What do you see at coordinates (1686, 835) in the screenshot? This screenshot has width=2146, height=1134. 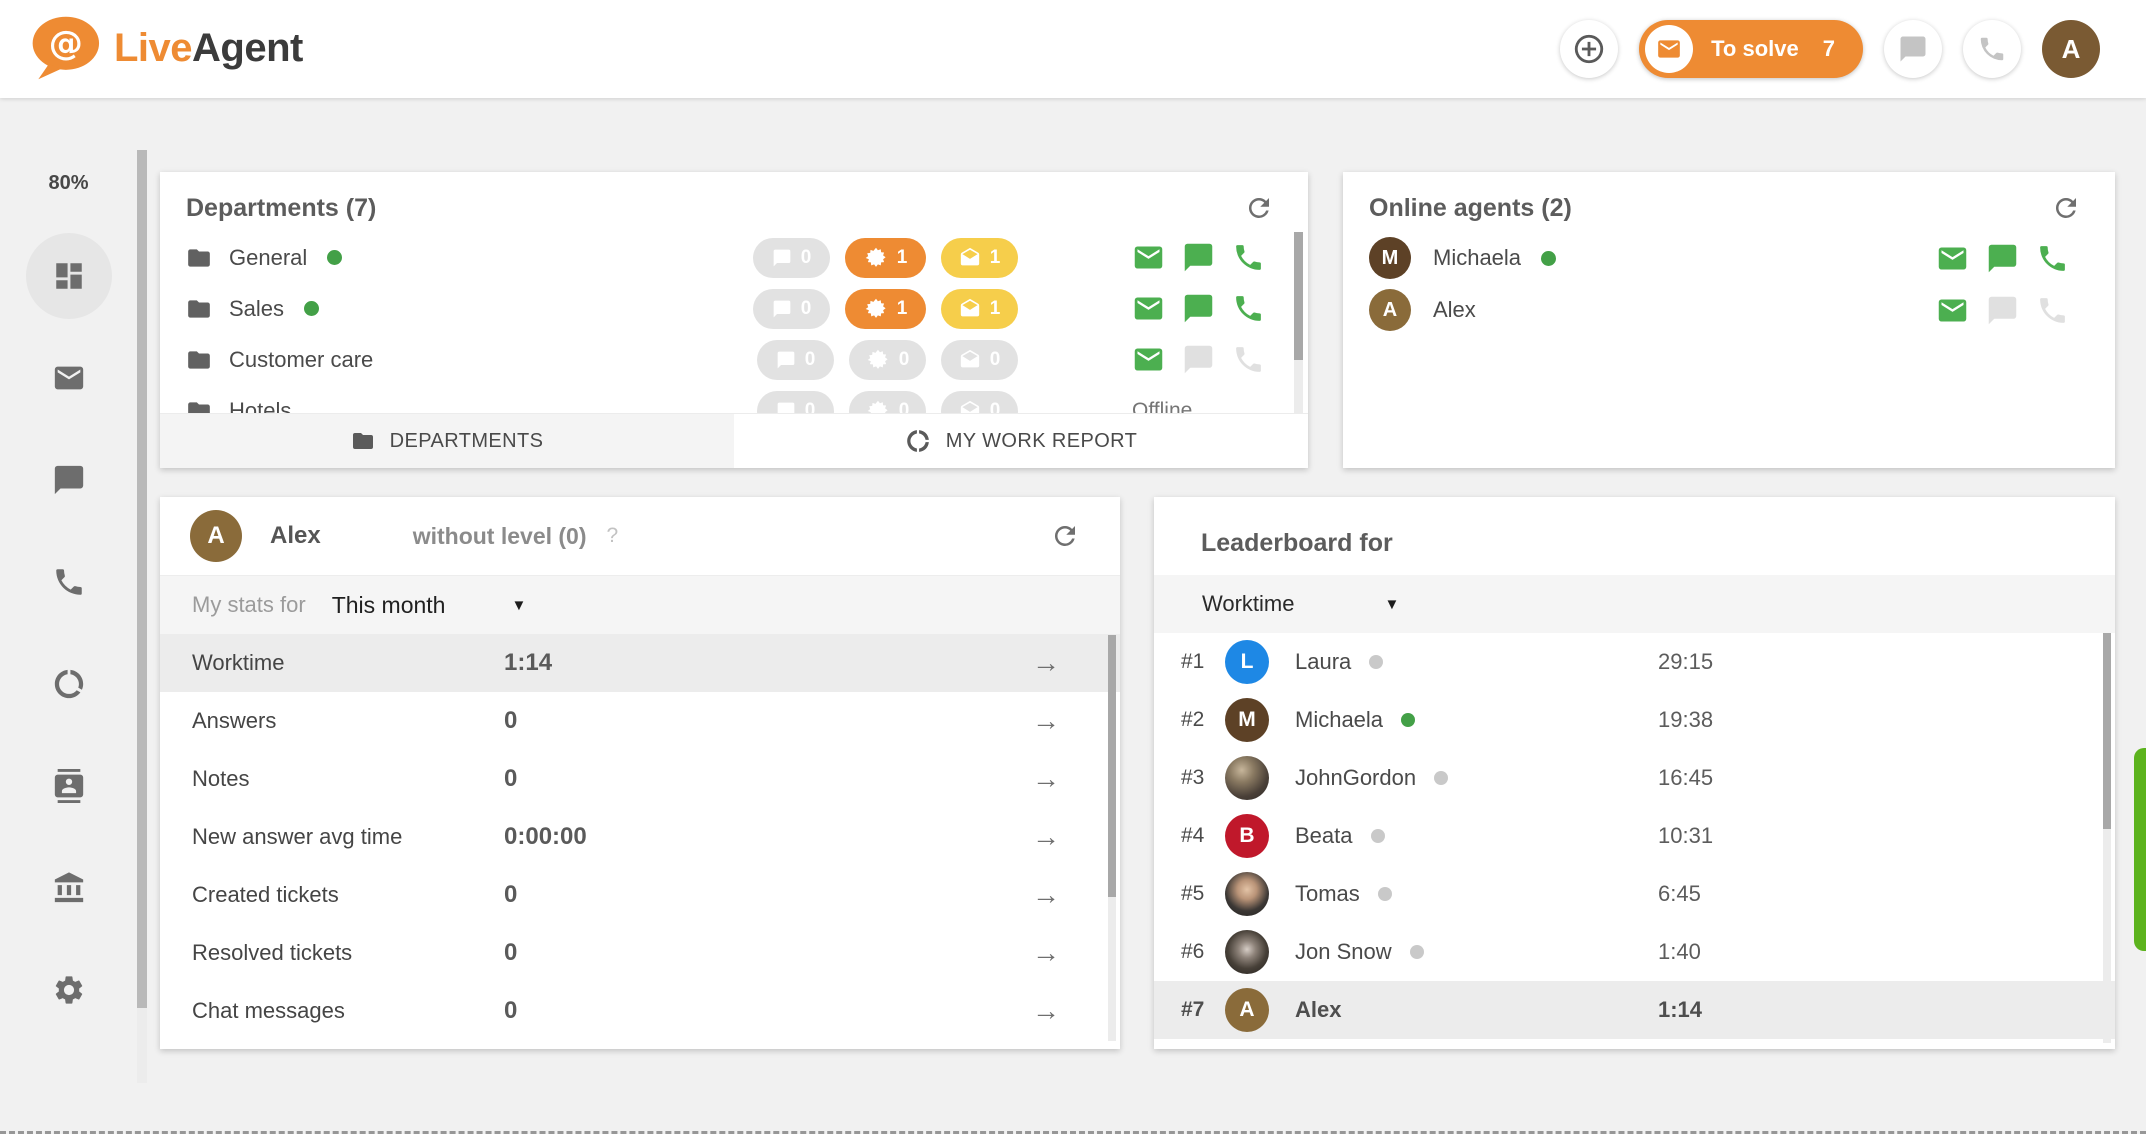 I see `worktime-value: 10:31` at bounding box center [1686, 835].